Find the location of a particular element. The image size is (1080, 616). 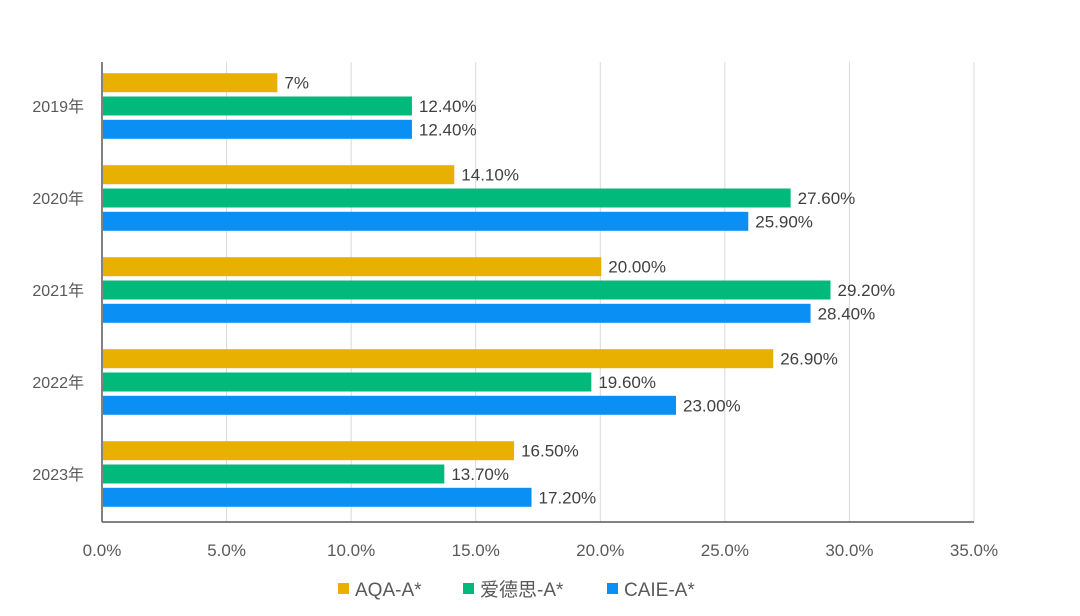

bar-aqaa-2023 is located at coordinates (309, 451).